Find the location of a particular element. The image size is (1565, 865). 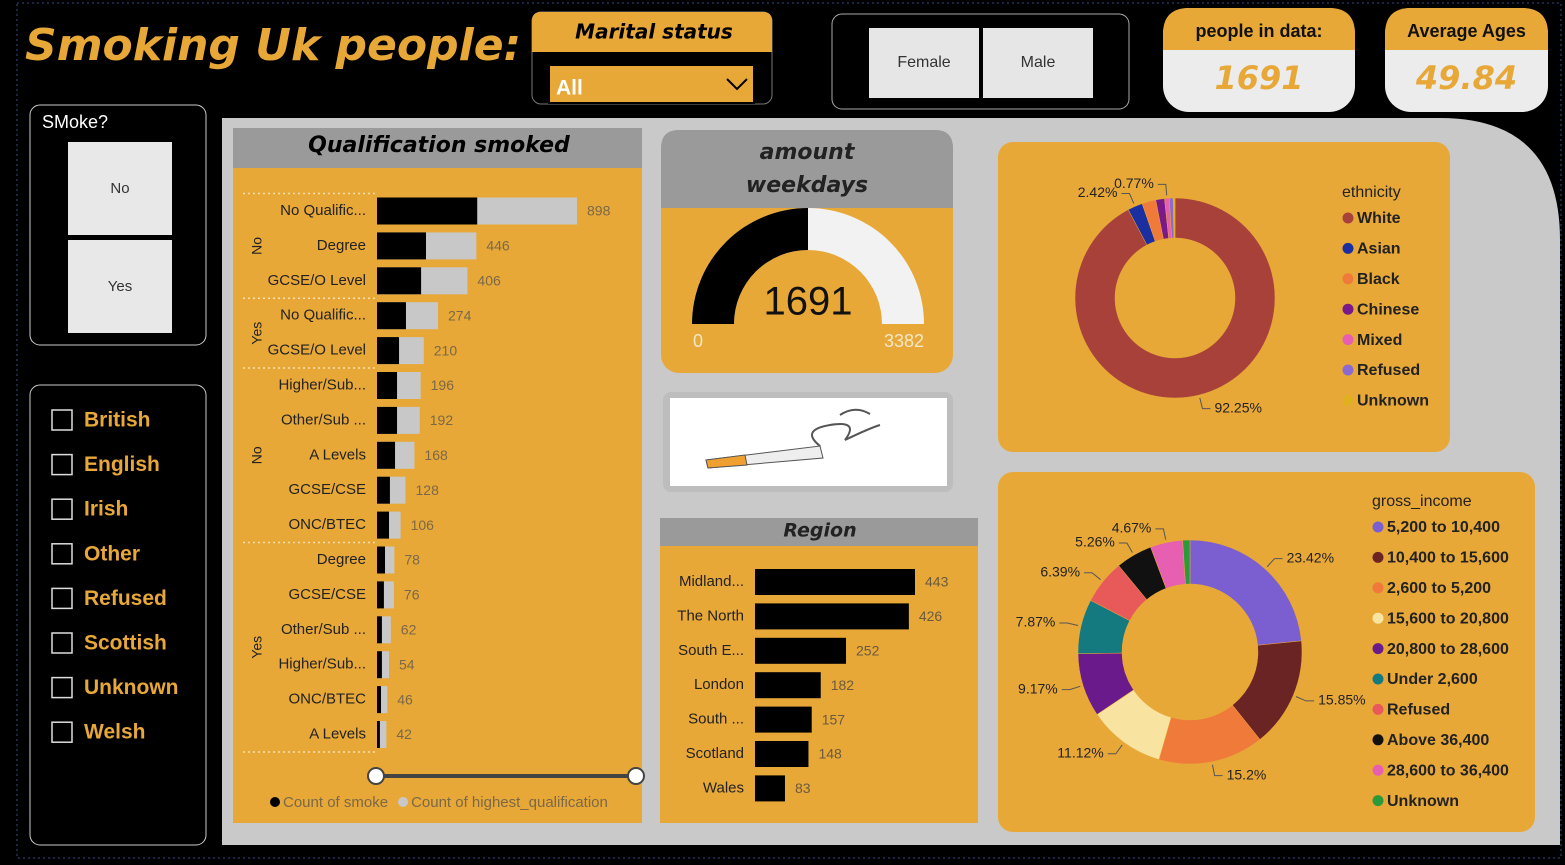

gender-button-label: Male is located at coordinates (1038, 62).